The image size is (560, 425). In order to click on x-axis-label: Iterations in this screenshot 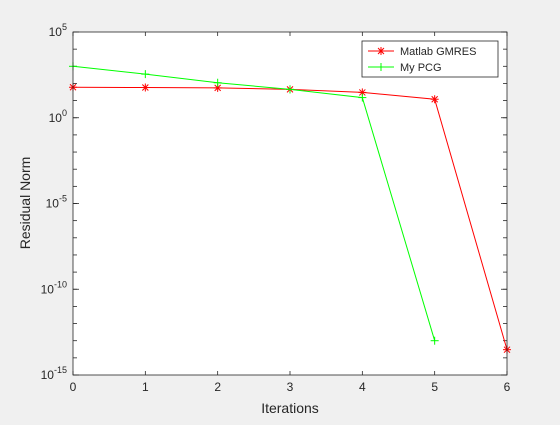, I will do `click(290, 408)`.